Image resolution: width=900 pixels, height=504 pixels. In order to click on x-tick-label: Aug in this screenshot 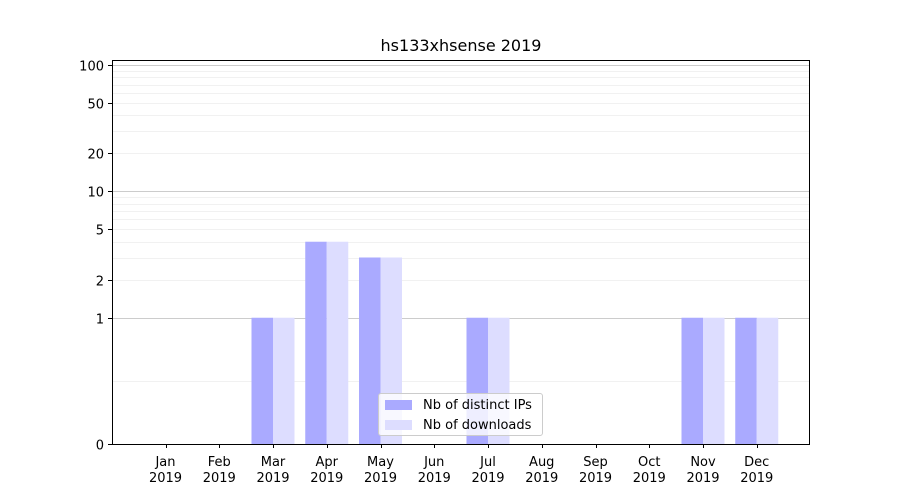, I will do `click(541, 462)`.